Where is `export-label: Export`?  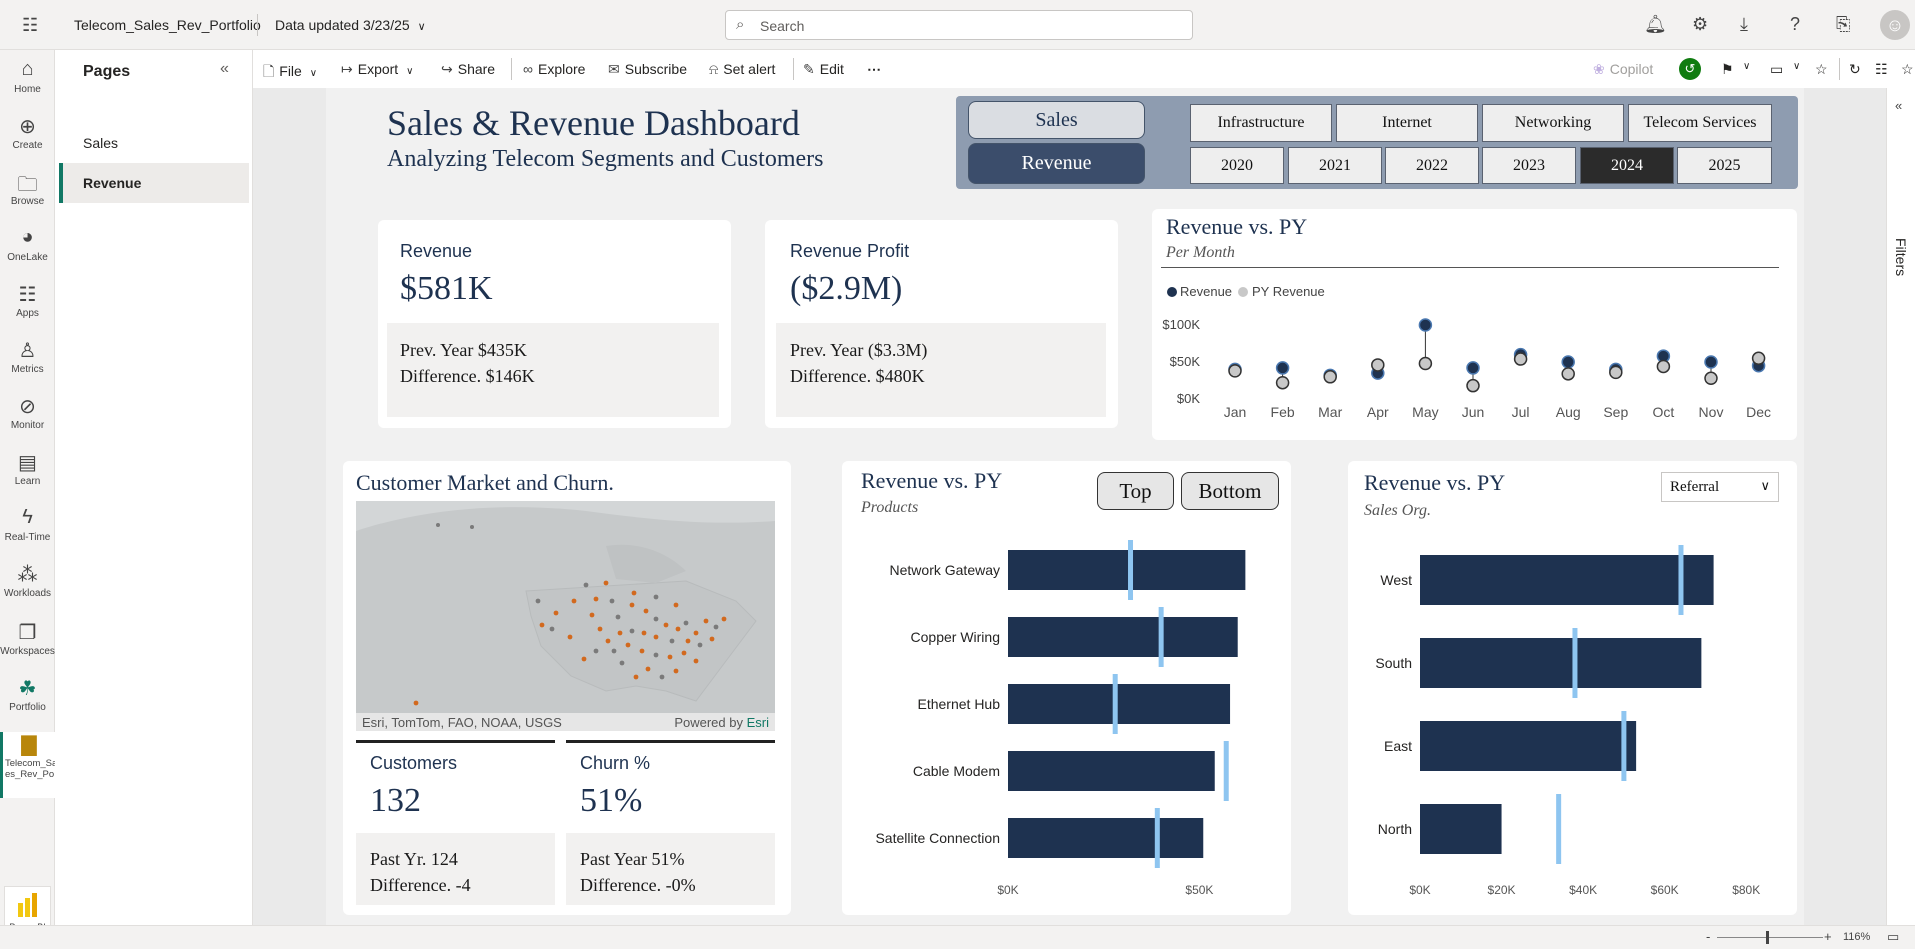
export-label: Export is located at coordinates (378, 69).